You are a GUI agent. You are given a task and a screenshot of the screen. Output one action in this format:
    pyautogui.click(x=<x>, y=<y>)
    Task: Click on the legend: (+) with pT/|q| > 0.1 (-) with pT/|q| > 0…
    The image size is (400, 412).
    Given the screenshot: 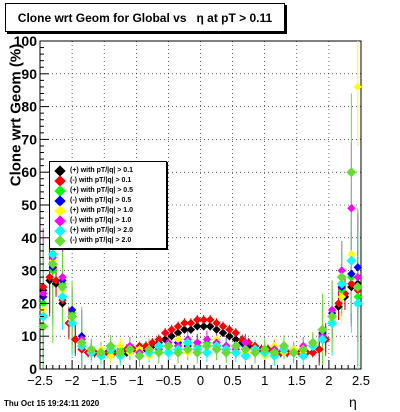 What is the action you would take?
    pyautogui.click(x=108, y=205)
    